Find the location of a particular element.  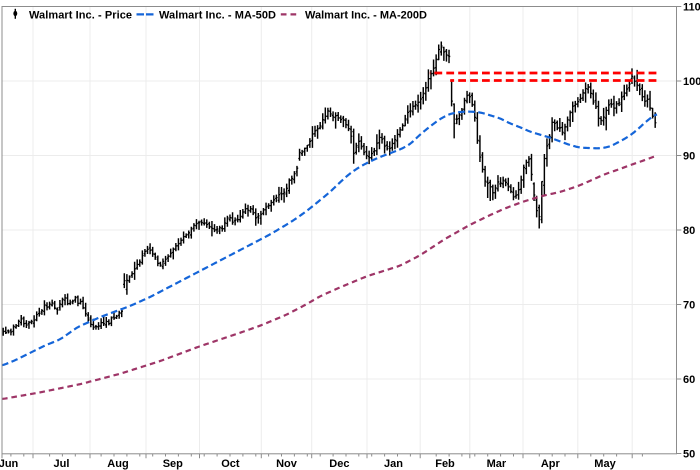

svg-text: Sep is located at coordinates (173, 464).